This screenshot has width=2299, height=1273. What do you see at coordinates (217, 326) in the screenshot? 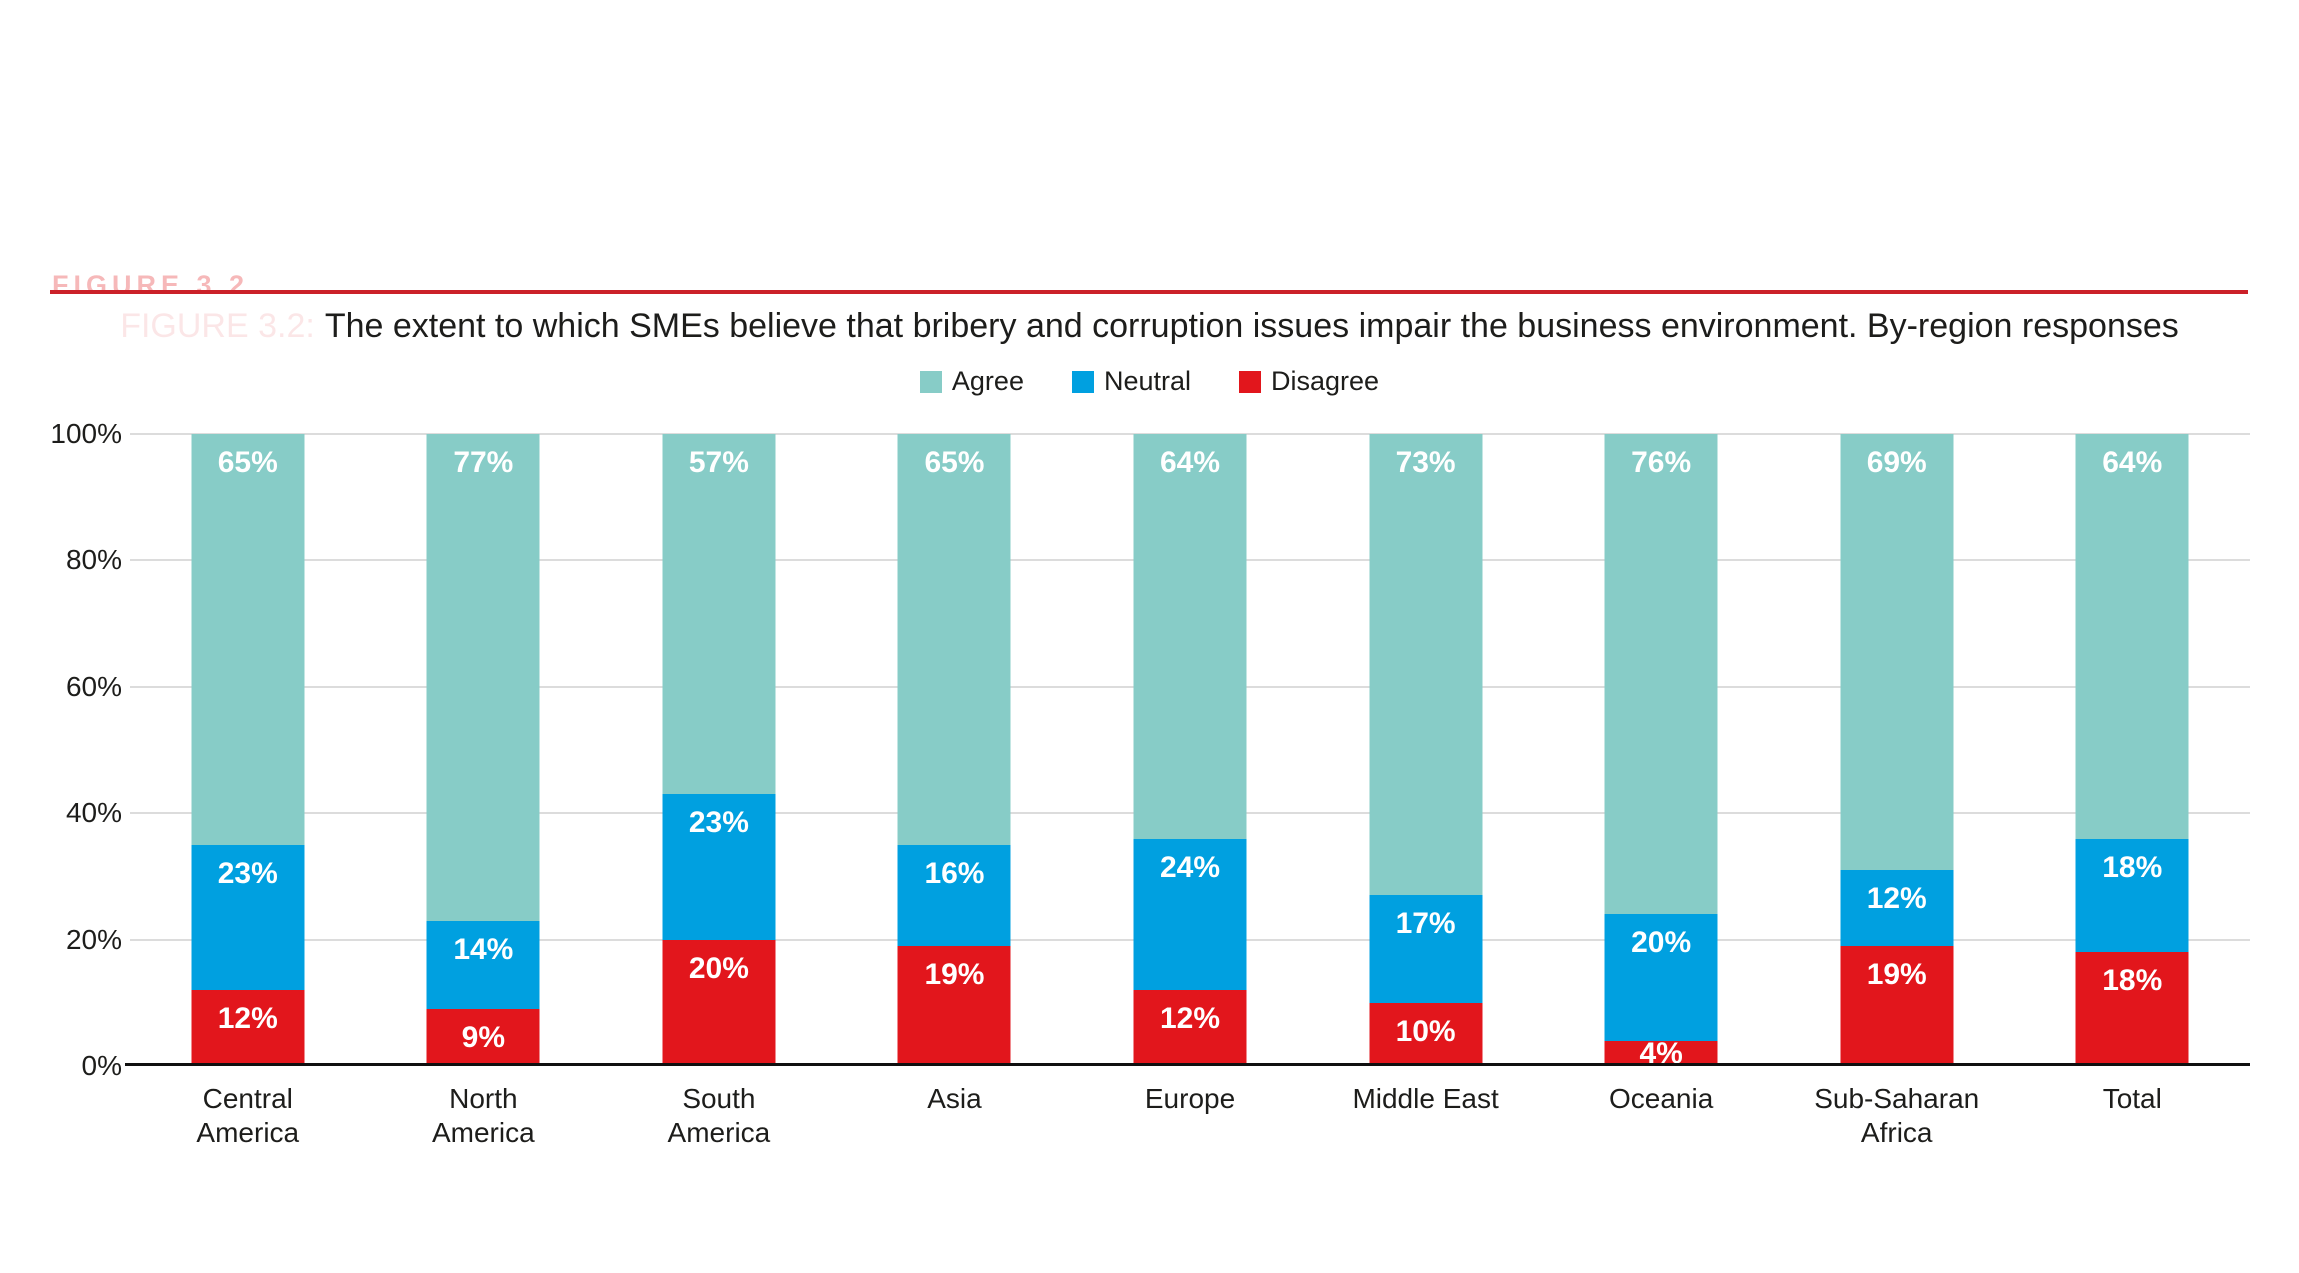
I see `faded-figure-prefix: FIGURE 3.2:` at bounding box center [217, 326].